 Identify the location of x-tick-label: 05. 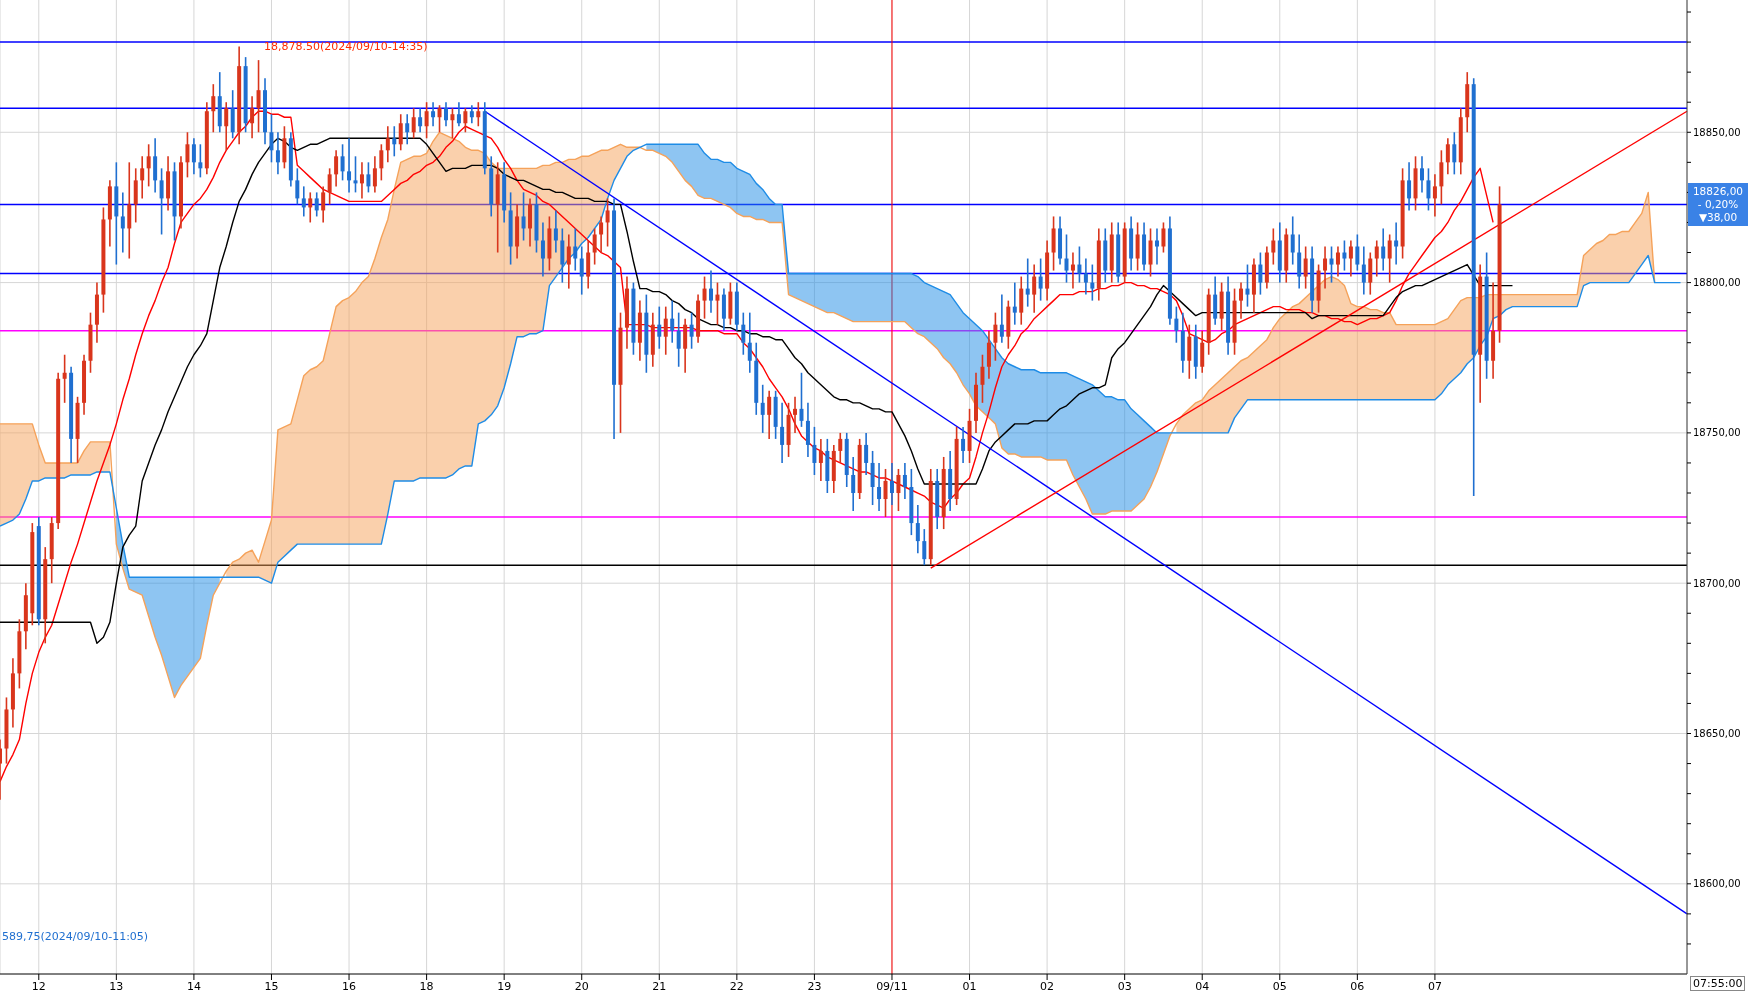
(1279, 986).